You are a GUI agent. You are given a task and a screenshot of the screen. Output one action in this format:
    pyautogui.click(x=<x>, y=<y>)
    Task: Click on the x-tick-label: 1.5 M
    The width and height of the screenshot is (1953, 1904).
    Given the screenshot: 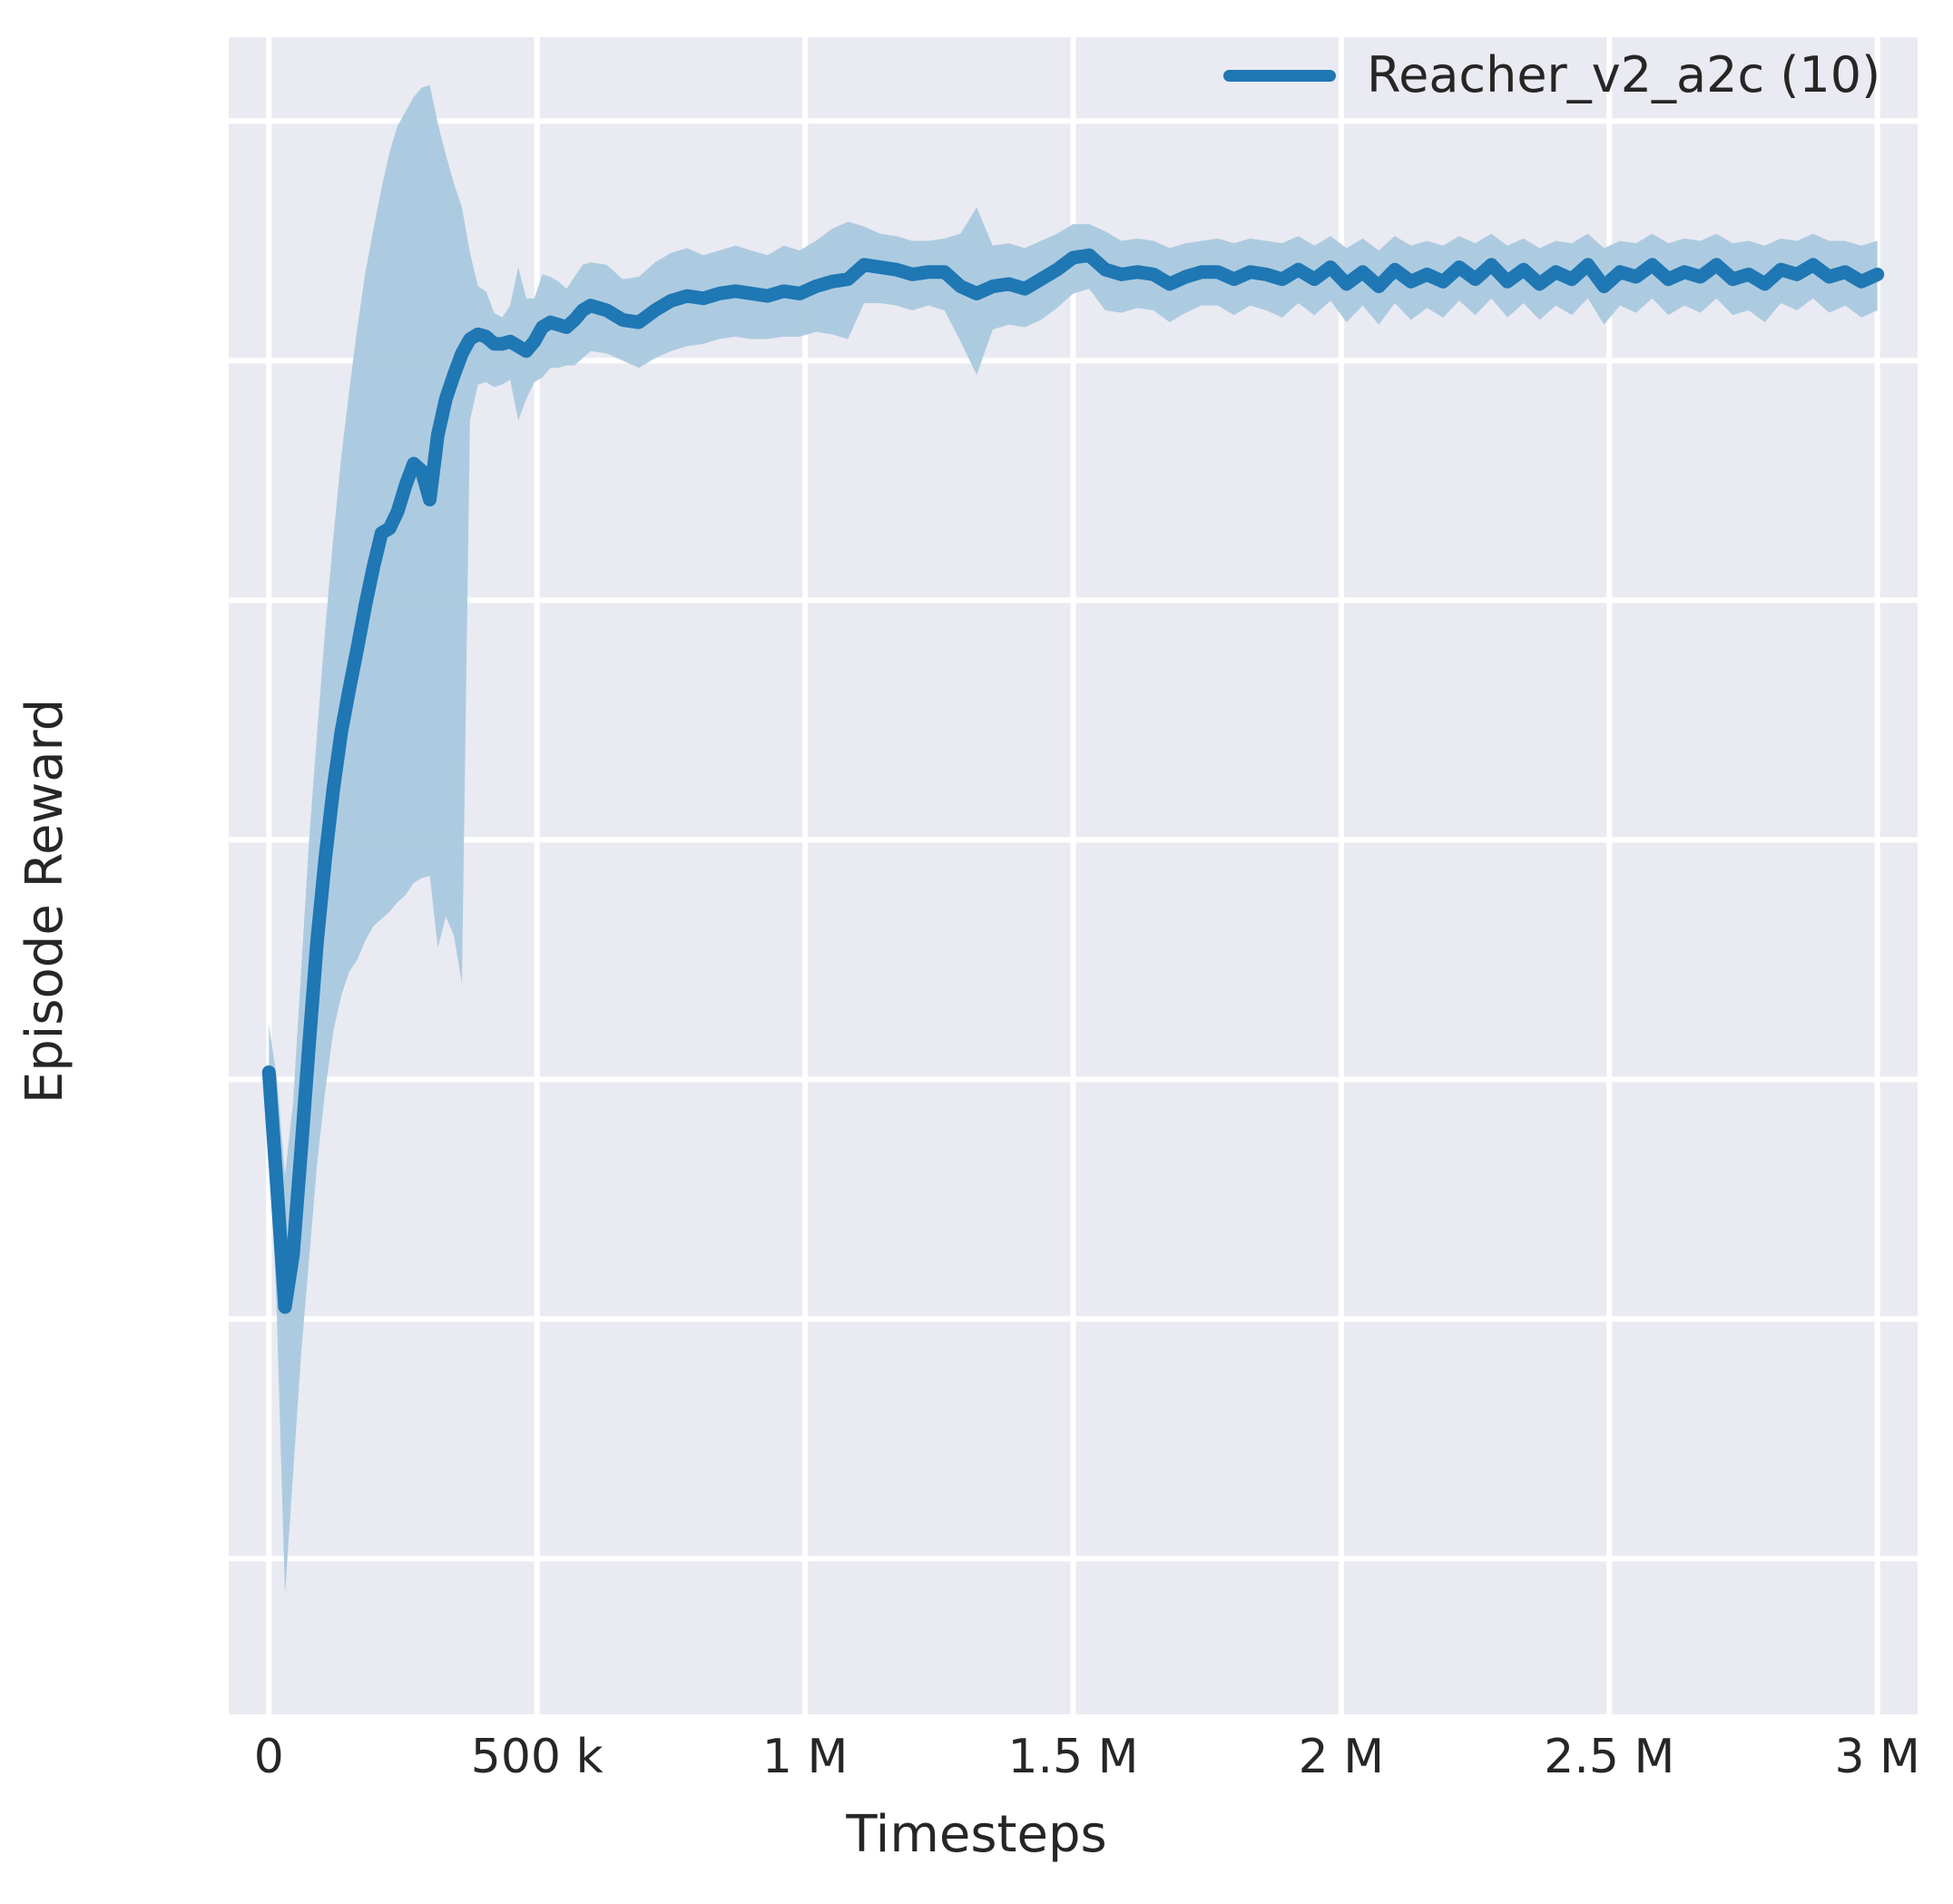 What is the action you would take?
    pyautogui.click(x=1073, y=1757)
    